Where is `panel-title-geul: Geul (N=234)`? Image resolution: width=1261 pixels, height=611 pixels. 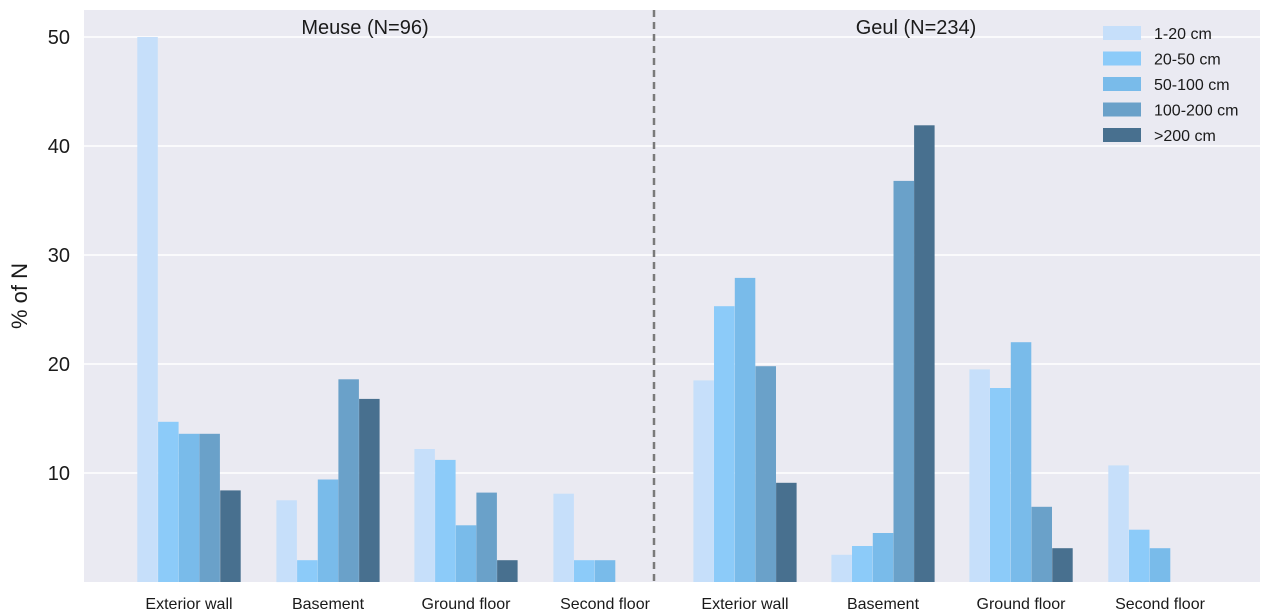 panel-title-geul: Geul (N=234) is located at coordinates (916, 28).